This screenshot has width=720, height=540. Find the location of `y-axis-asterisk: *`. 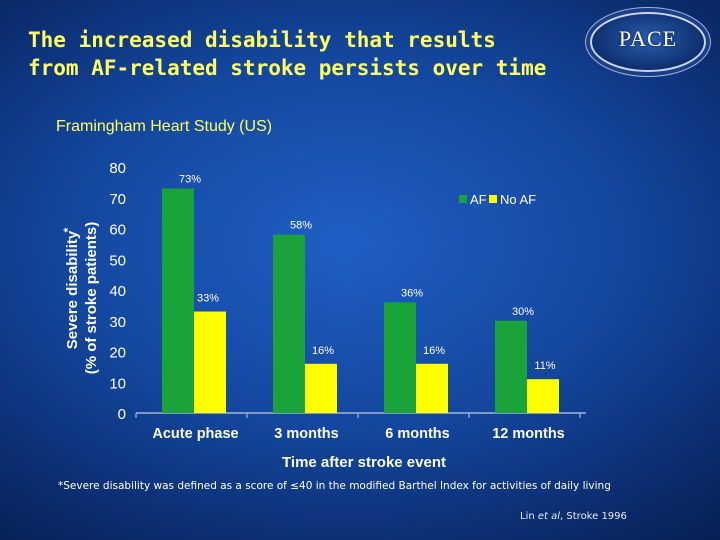

y-axis-asterisk: * is located at coordinates (68, 229).